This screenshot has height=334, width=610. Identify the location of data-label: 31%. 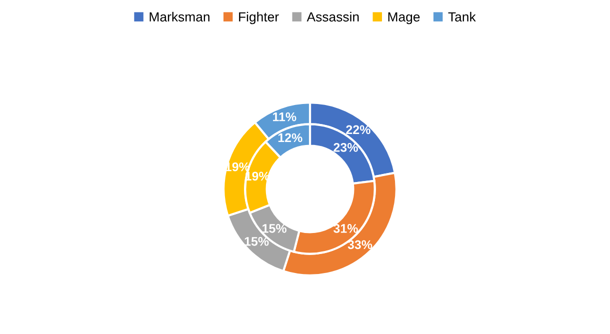
(345, 228).